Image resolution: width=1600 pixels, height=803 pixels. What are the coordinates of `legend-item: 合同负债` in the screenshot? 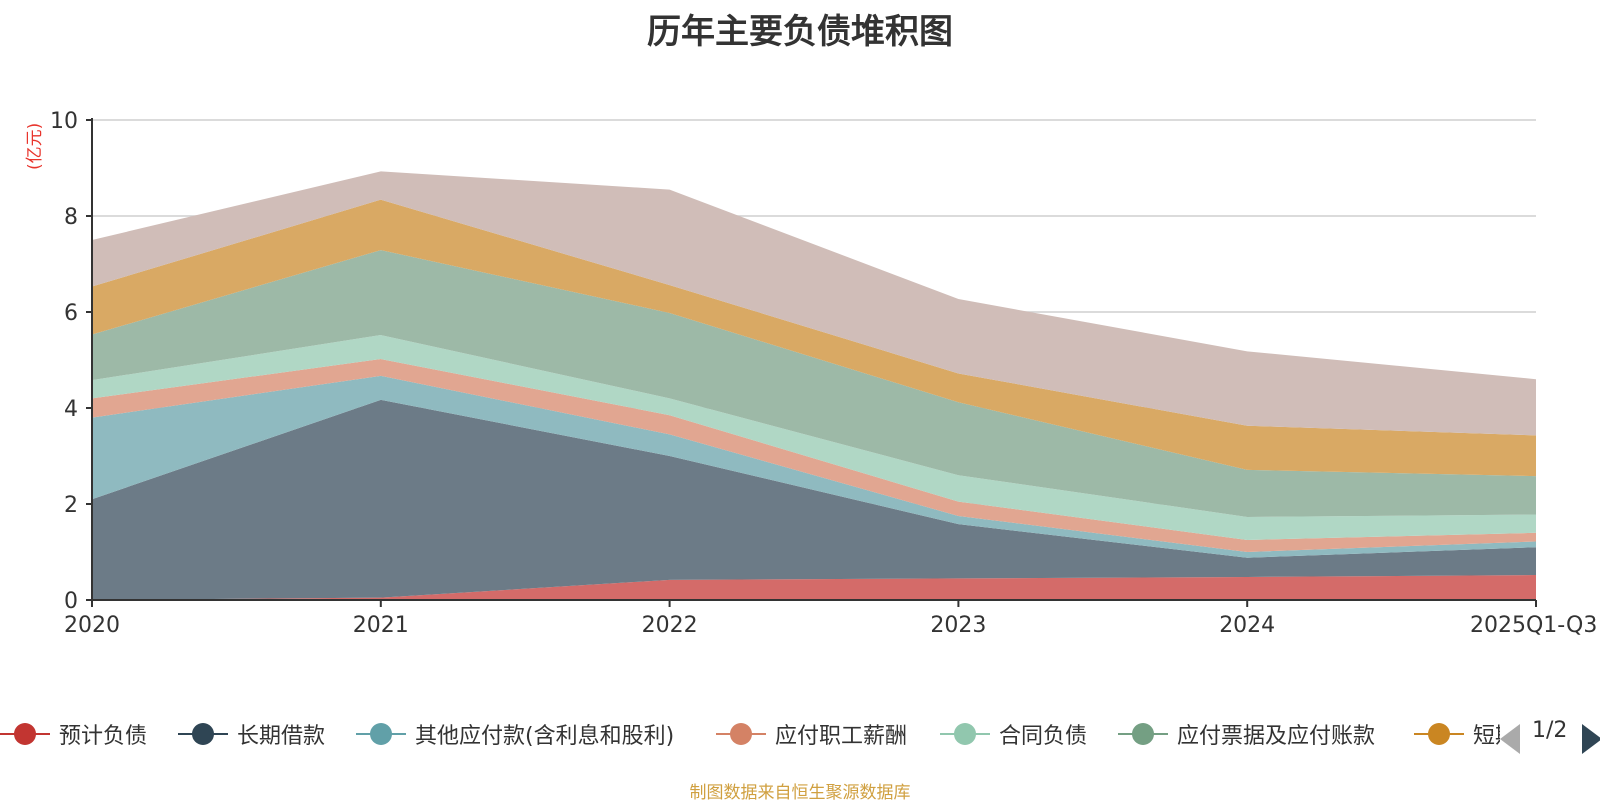 It's located at (1013, 734).